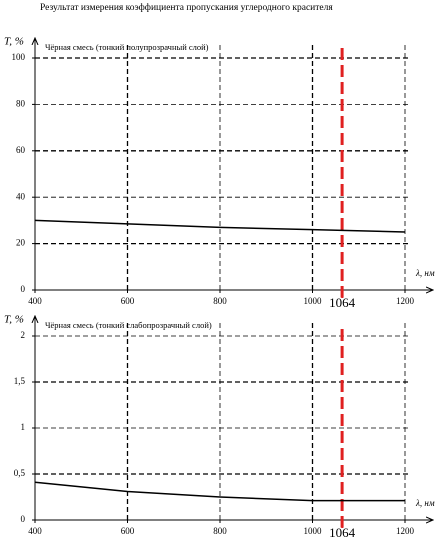 The image size is (439, 540). What do you see at coordinates (21, 103) in the screenshot?
I see `y-tick-label: 80` at bounding box center [21, 103].